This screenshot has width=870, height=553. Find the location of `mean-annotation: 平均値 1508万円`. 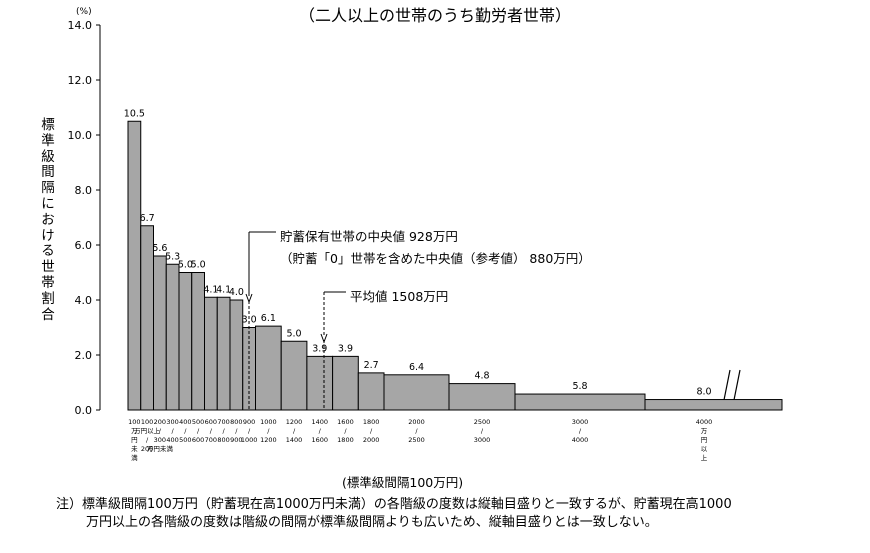

mean-annotation: 平均値 1508万円 is located at coordinates (399, 296).